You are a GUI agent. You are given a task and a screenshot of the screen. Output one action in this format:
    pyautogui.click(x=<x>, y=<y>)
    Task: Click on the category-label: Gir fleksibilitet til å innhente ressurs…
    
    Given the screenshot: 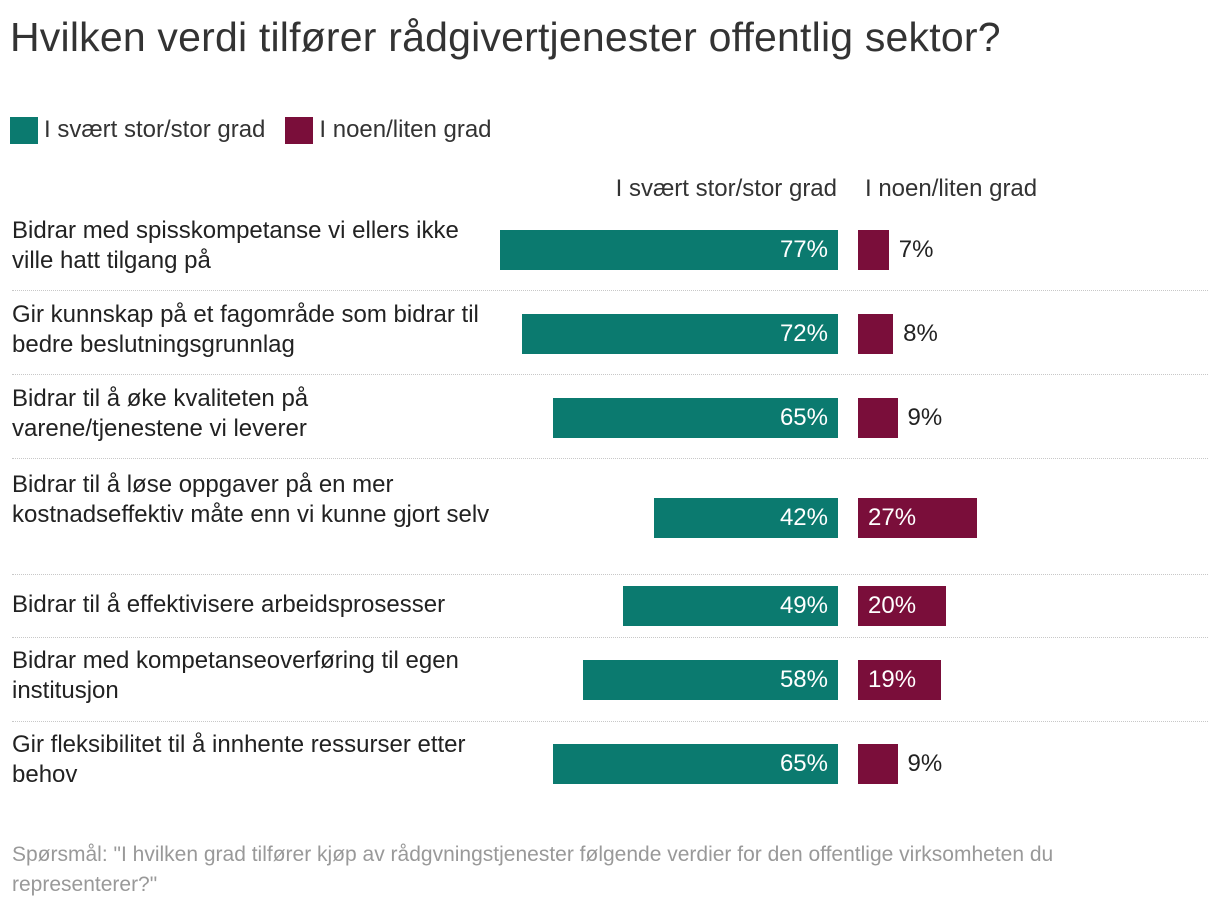 What is the action you would take?
    pyautogui.click(x=239, y=759)
    